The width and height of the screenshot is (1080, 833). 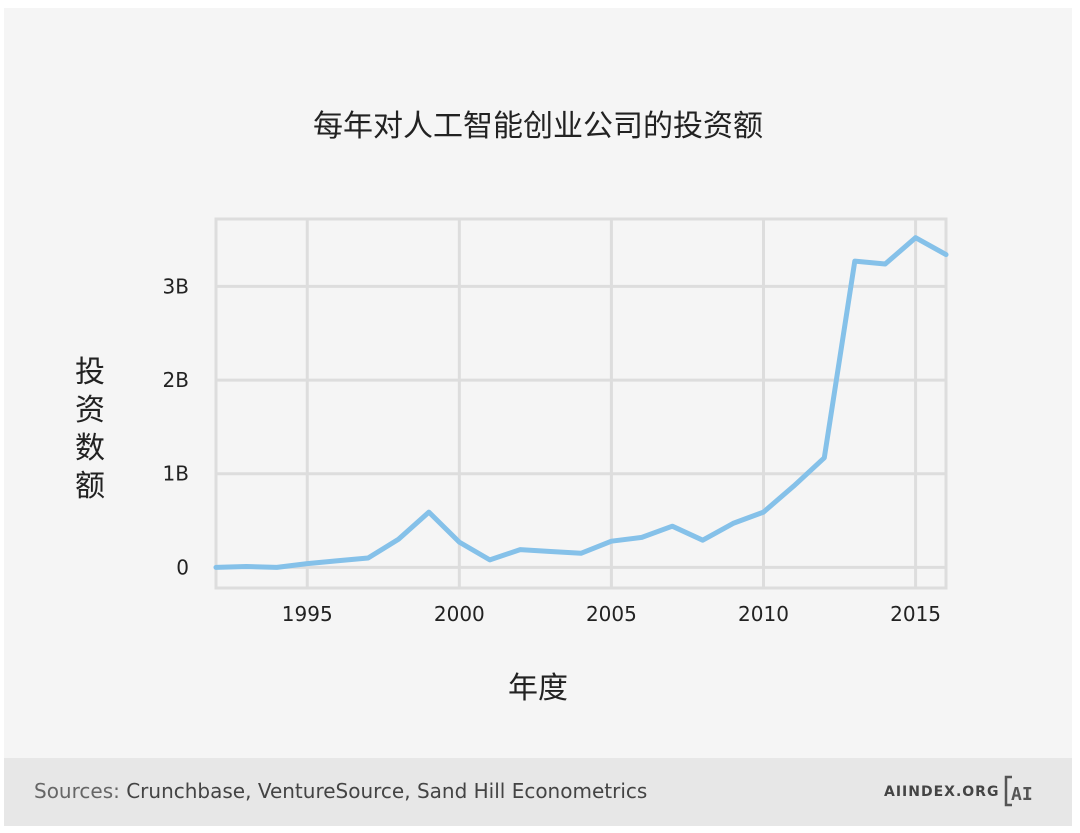 What do you see at coordinates (176, 380) in the screenshot?
I see `y-tick-label: 2B` at bounding box center [176, 380].